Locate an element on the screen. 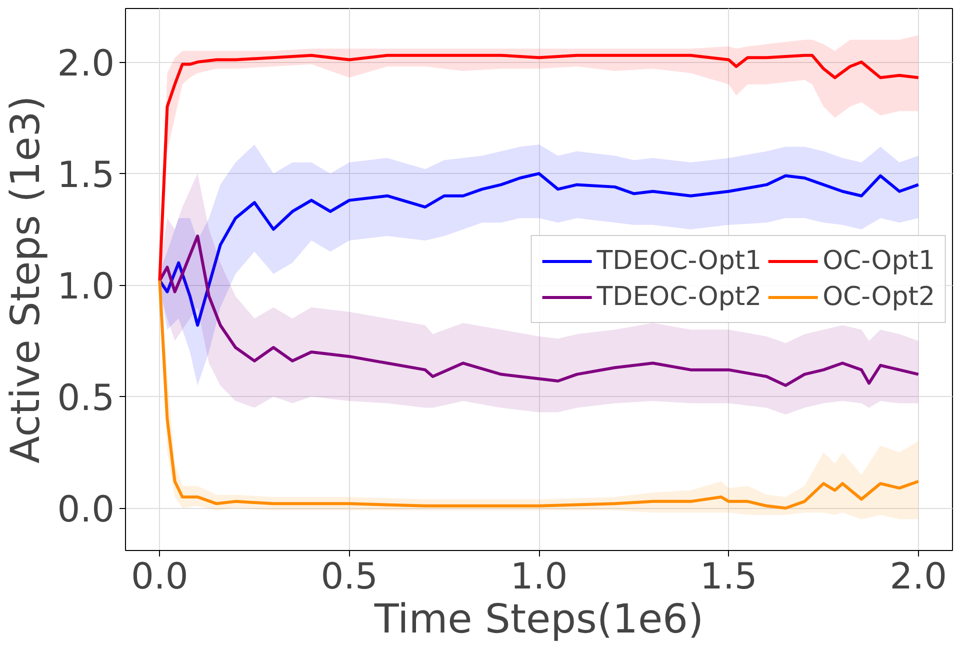 This screenshot has height=649, width=966. x-tick-label: 2.0 is located at coordinates (918, 577).